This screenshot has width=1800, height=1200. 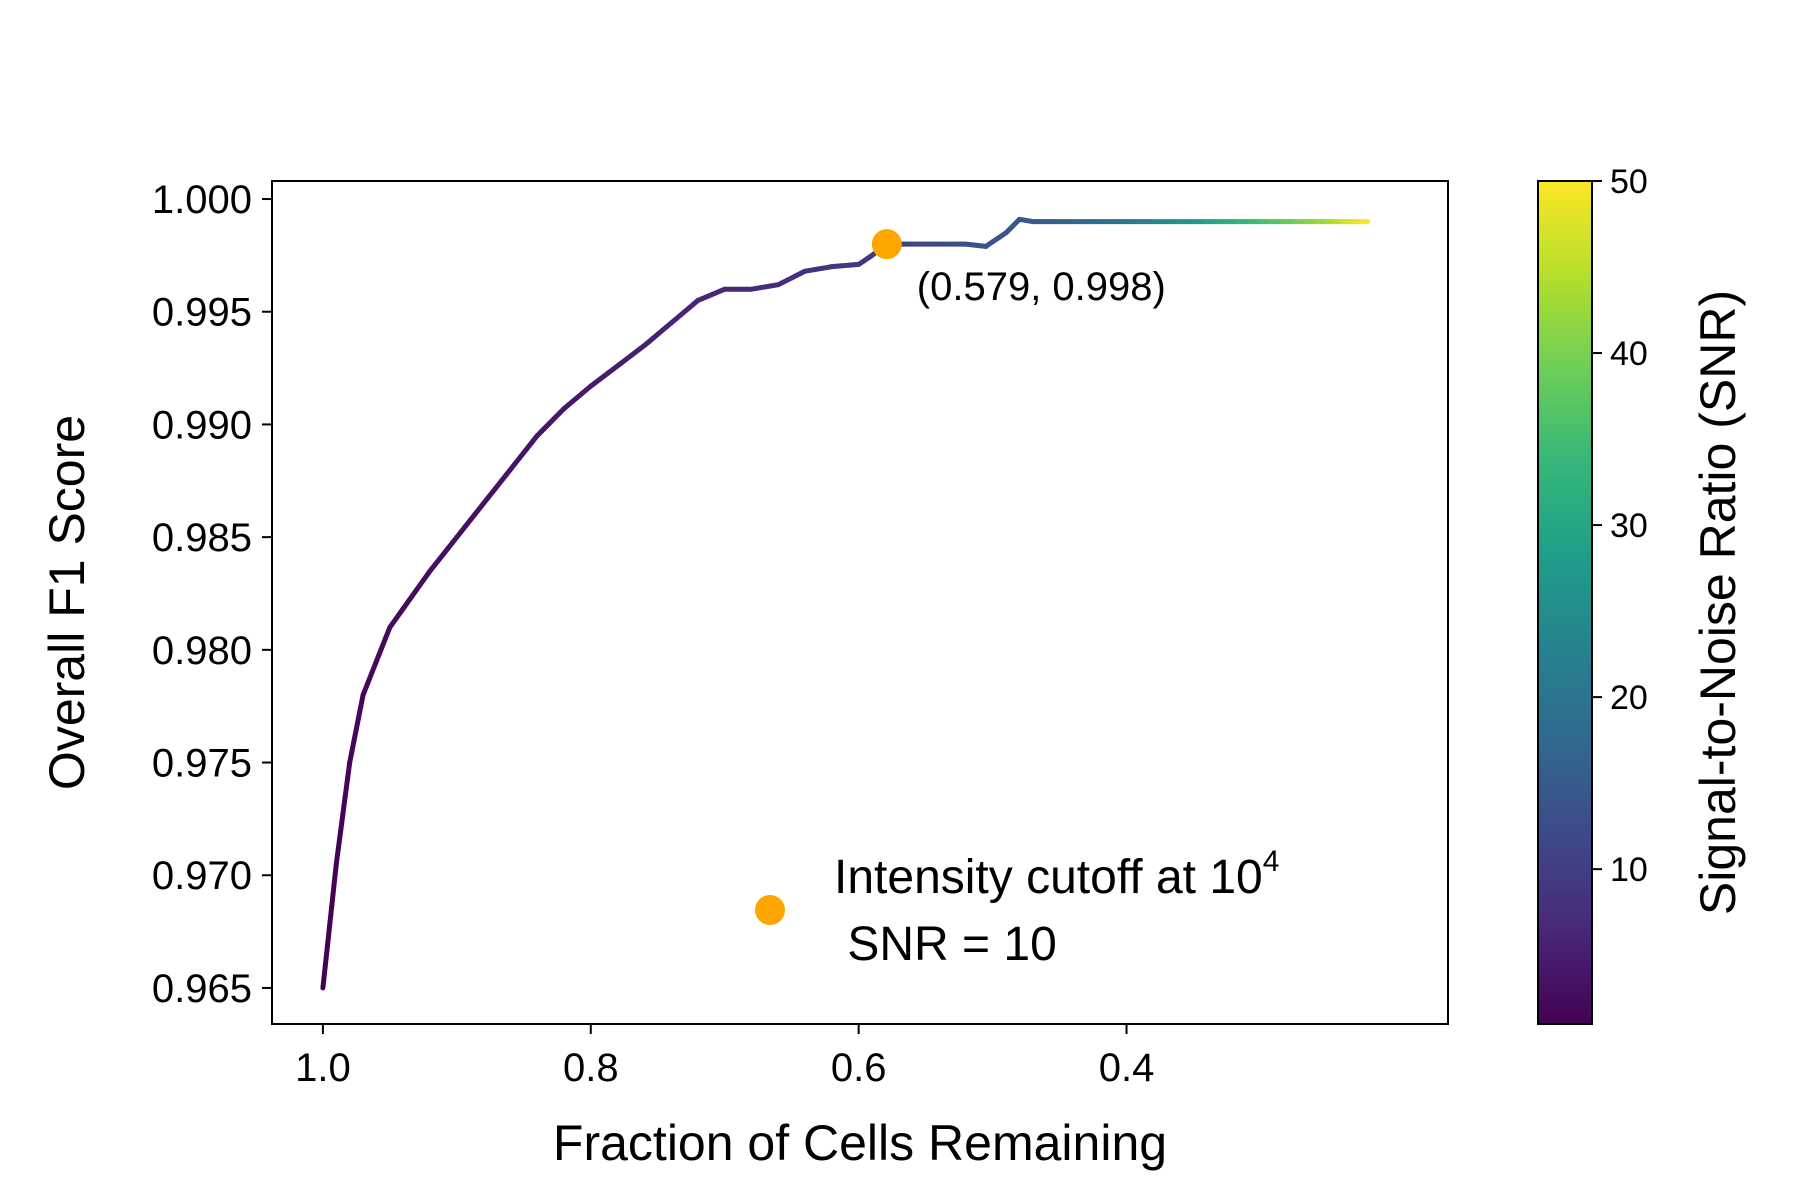 What do you see at coordinates (1235, 877) in the screenshot?
I see `legend-label-base: 10` at bounding box center [1235, 877].